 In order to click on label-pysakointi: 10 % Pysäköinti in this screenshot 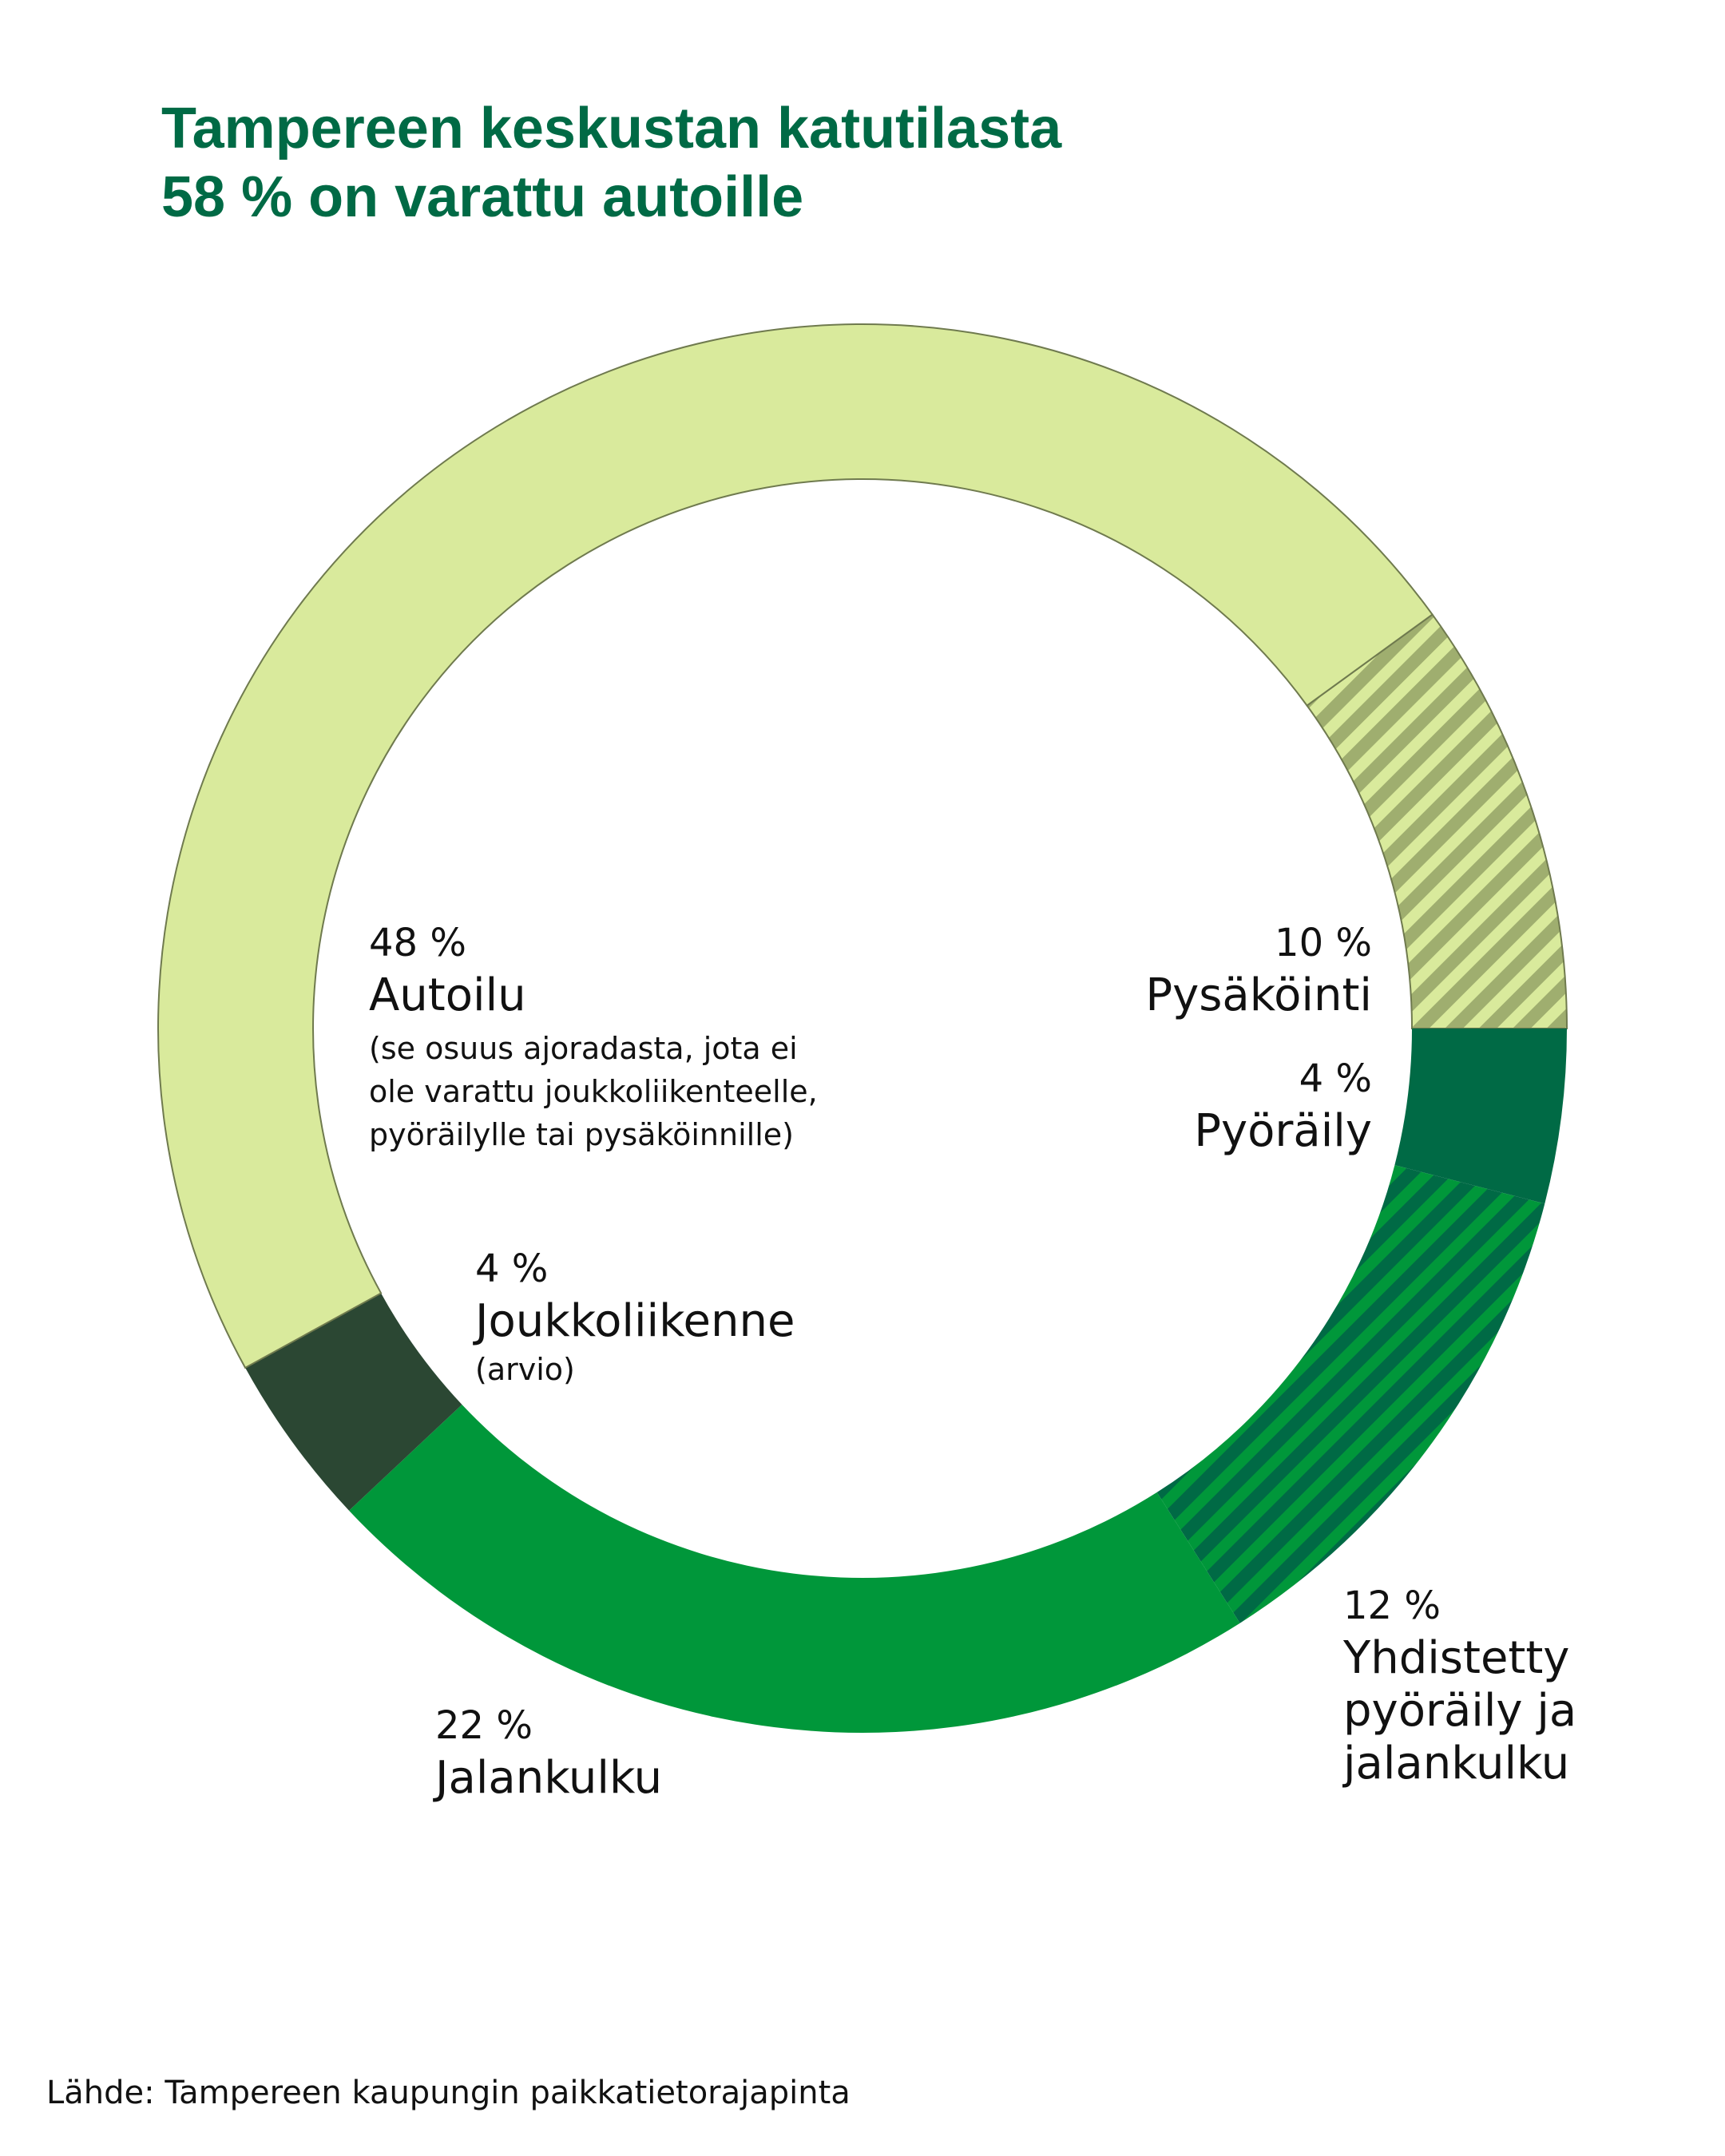, I will do `click(1259, 969)`.